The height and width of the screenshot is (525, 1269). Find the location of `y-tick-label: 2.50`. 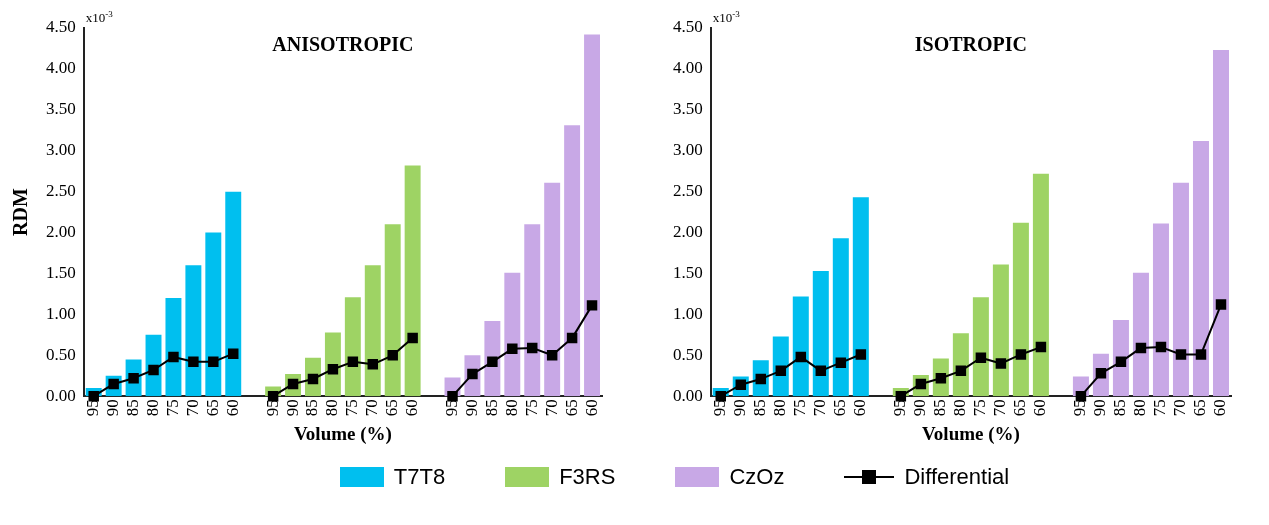

y-tick-label: 2.50 is located at coordinates (61, 191).